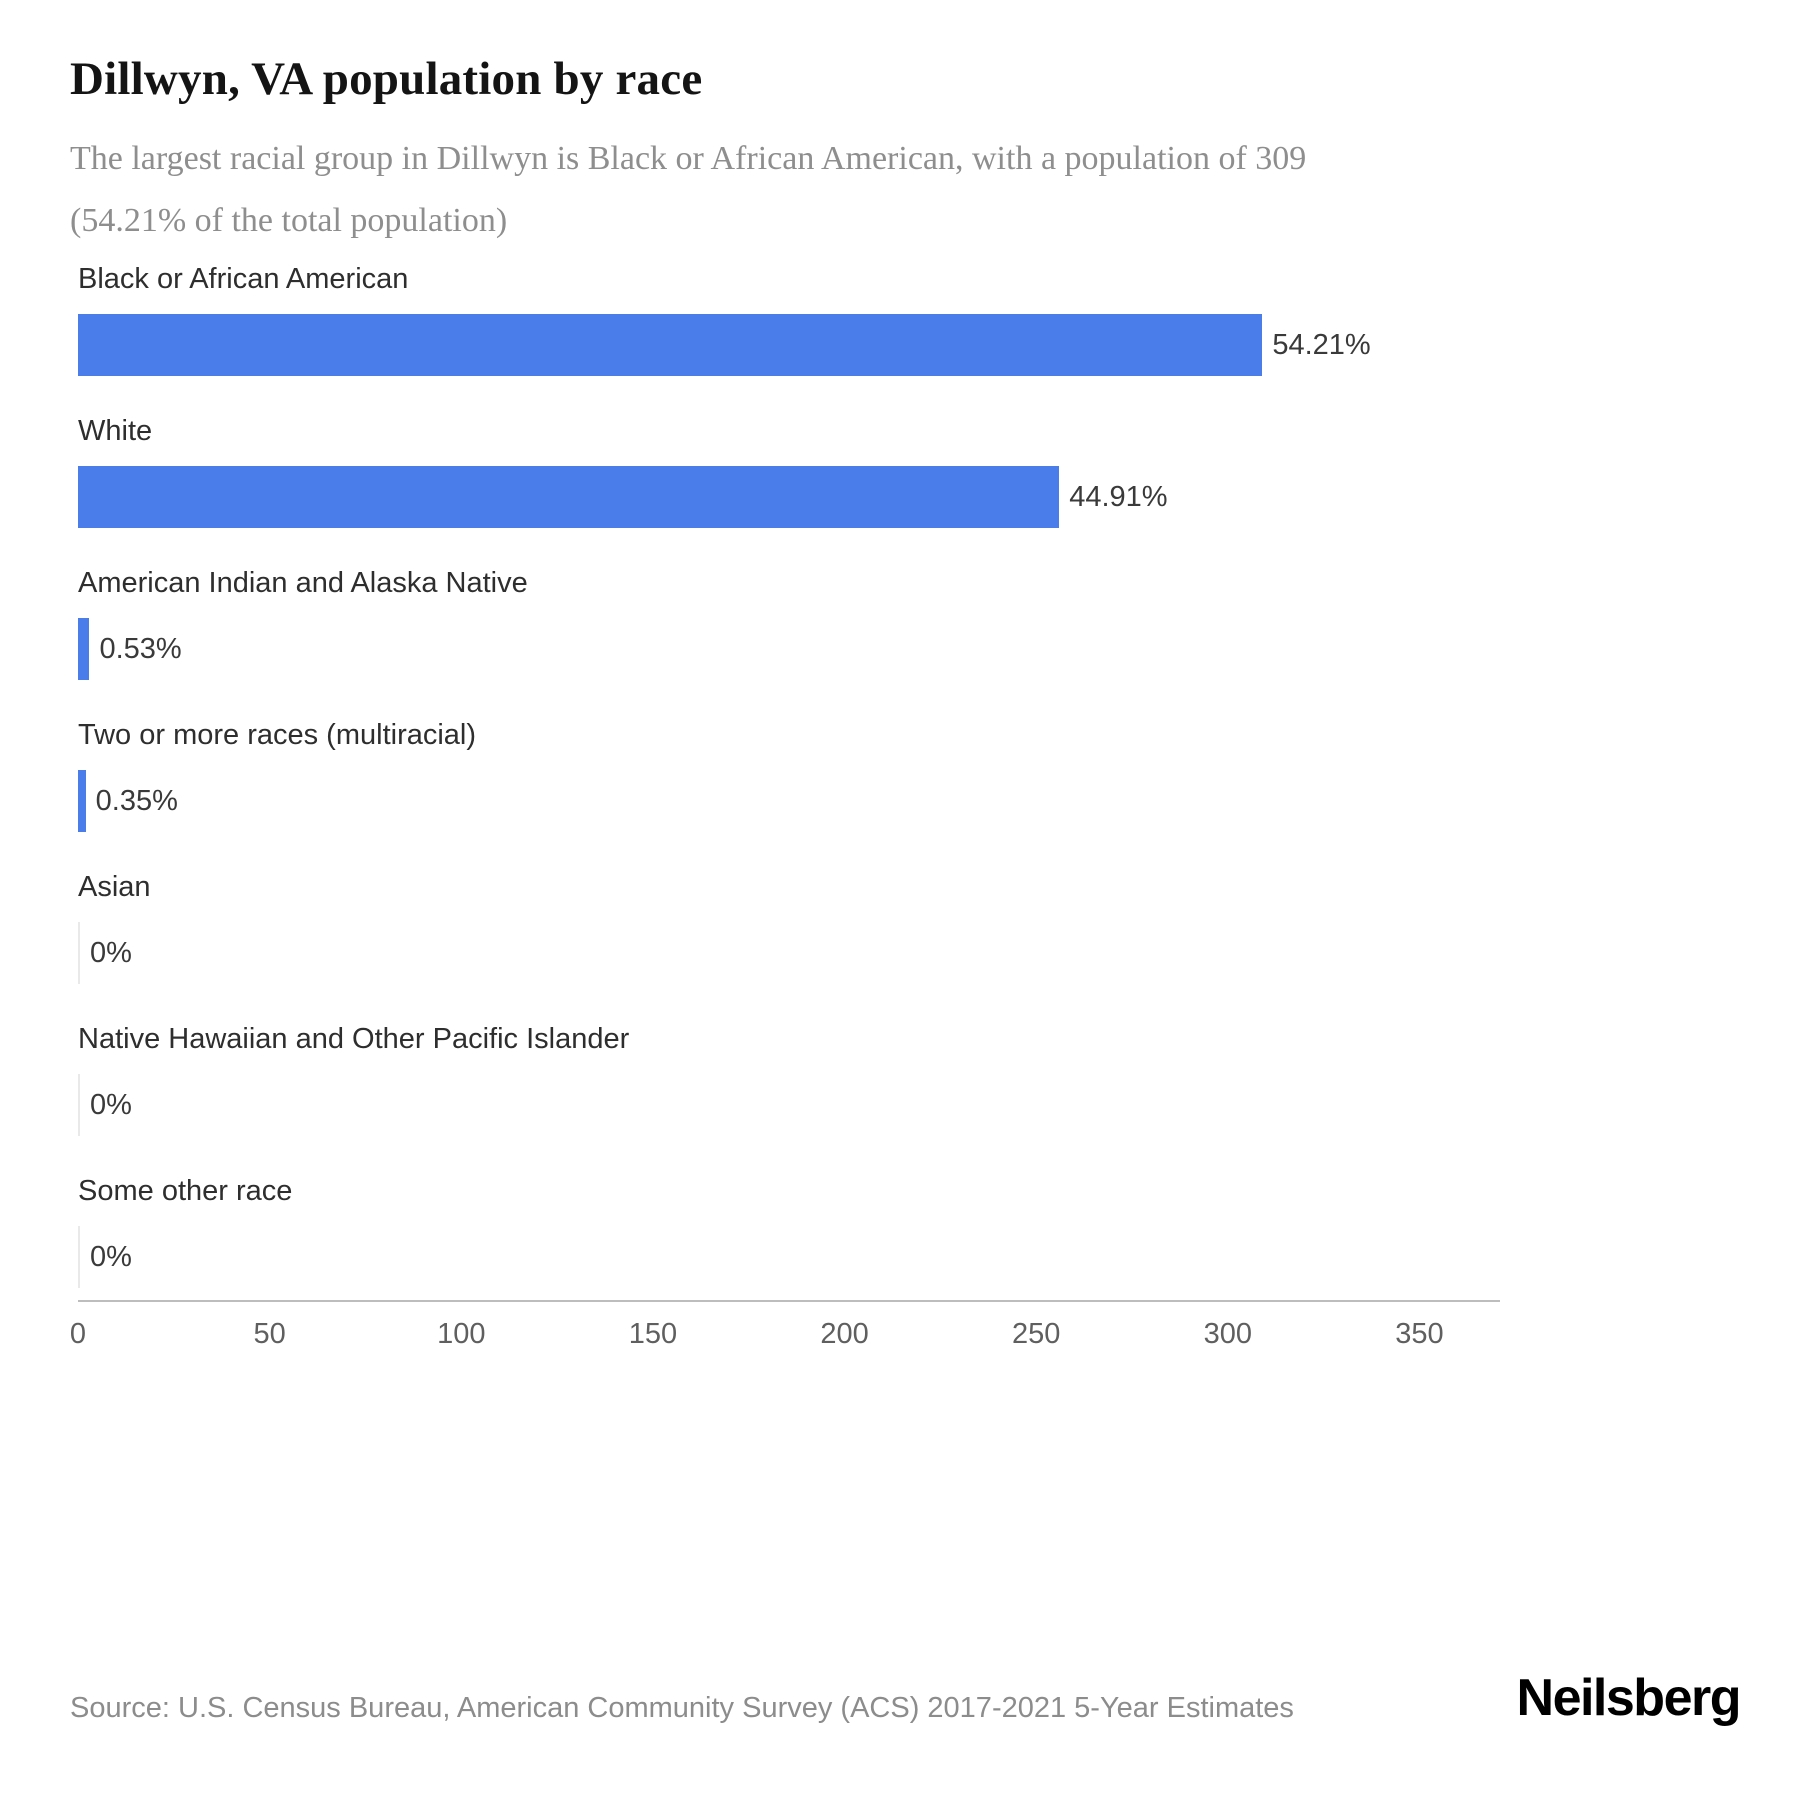 The height and width of the screenshot is (1800, 1800). What do you see at coordinates (789, 649) in the screenshot?
I see `bar-track: 0.53%` at bounding box center [789, 649].